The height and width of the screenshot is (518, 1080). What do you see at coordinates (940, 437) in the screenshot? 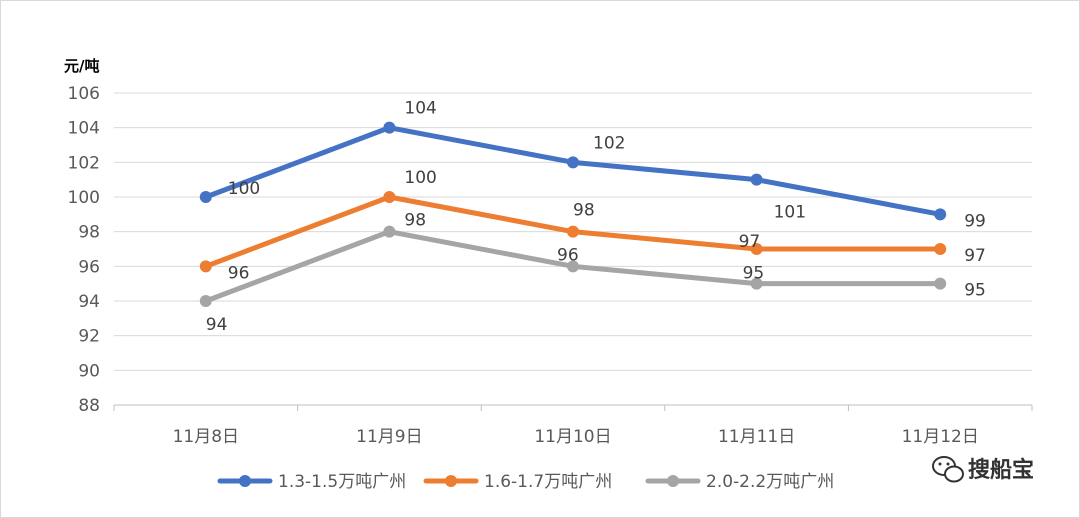
I see `x-tick-label: 11月12日` at bounding box center [940, 437].